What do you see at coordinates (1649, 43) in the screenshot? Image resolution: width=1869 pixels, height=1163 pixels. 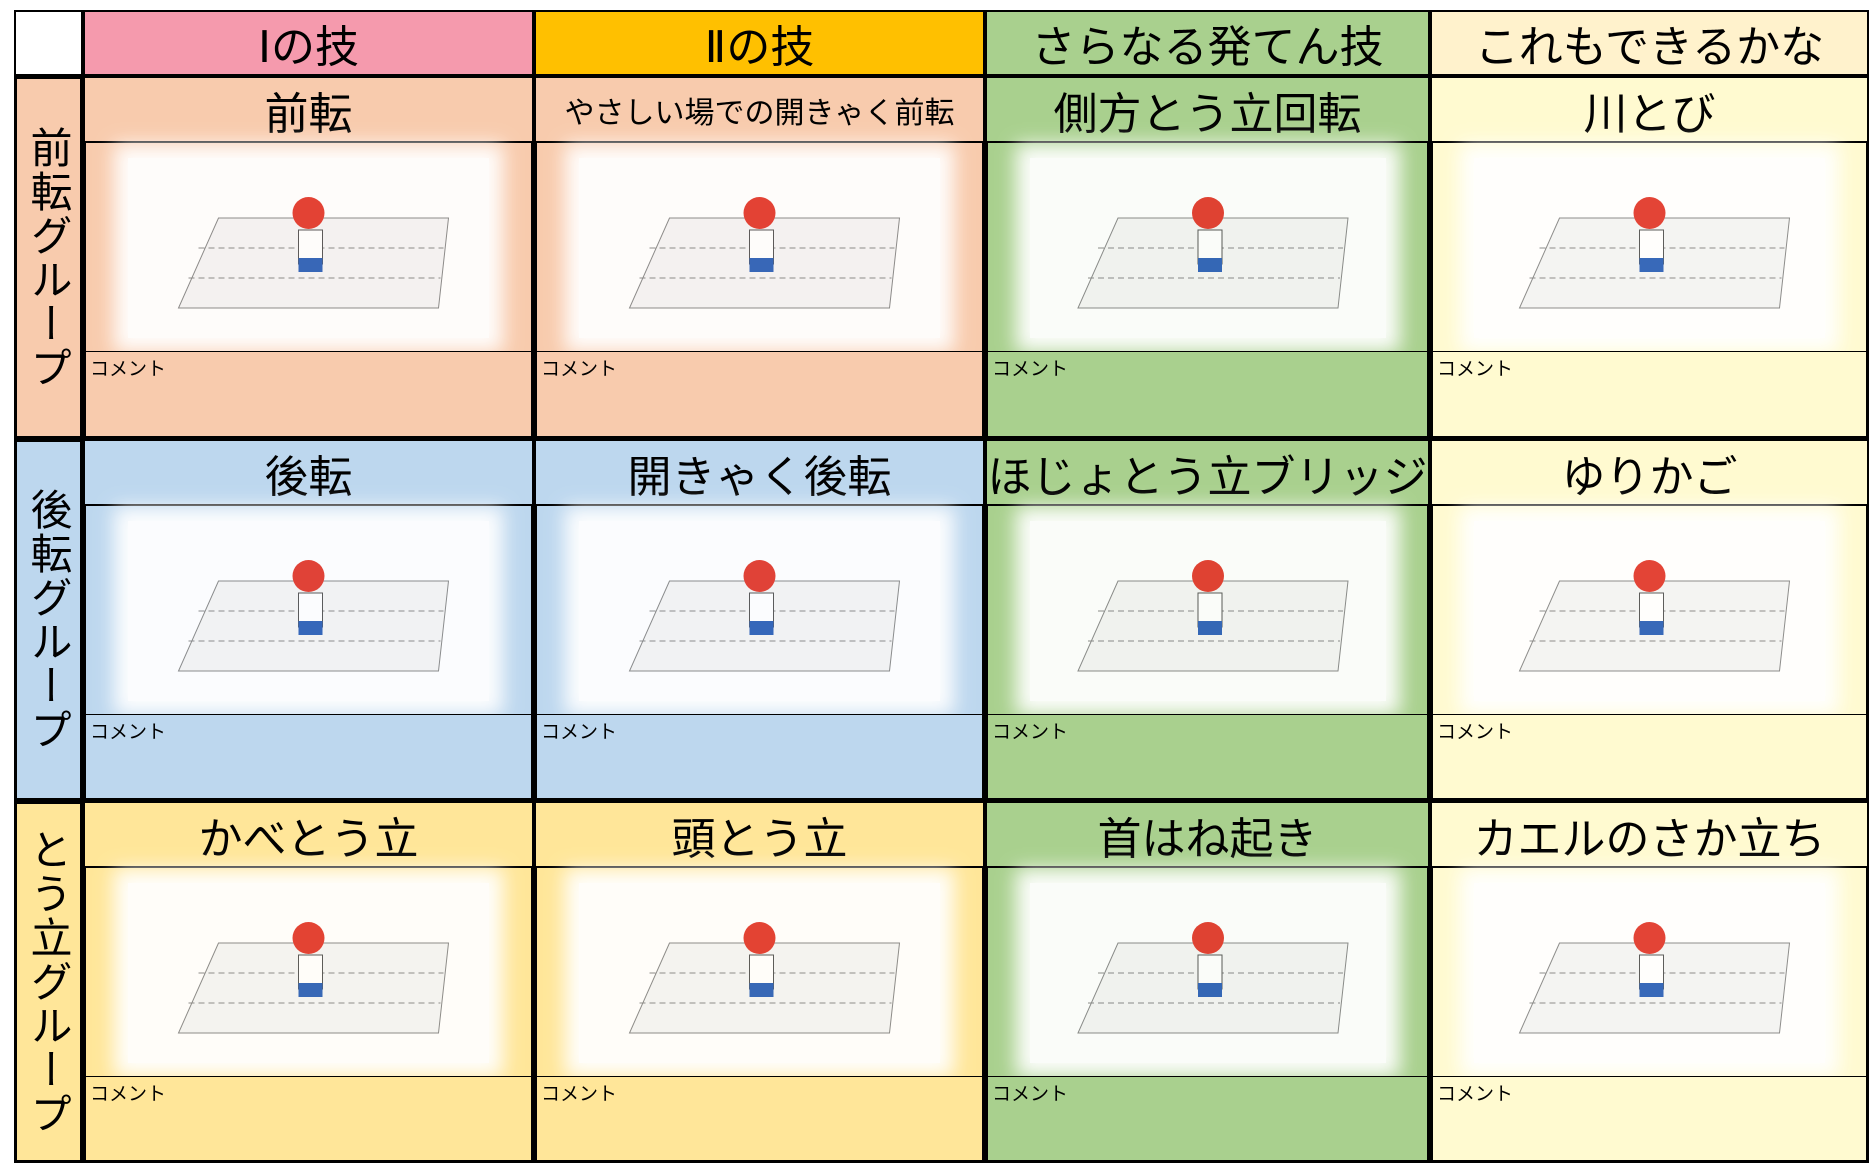 I see `column-header: これもできるかな` at bounding box center [1649, 43].